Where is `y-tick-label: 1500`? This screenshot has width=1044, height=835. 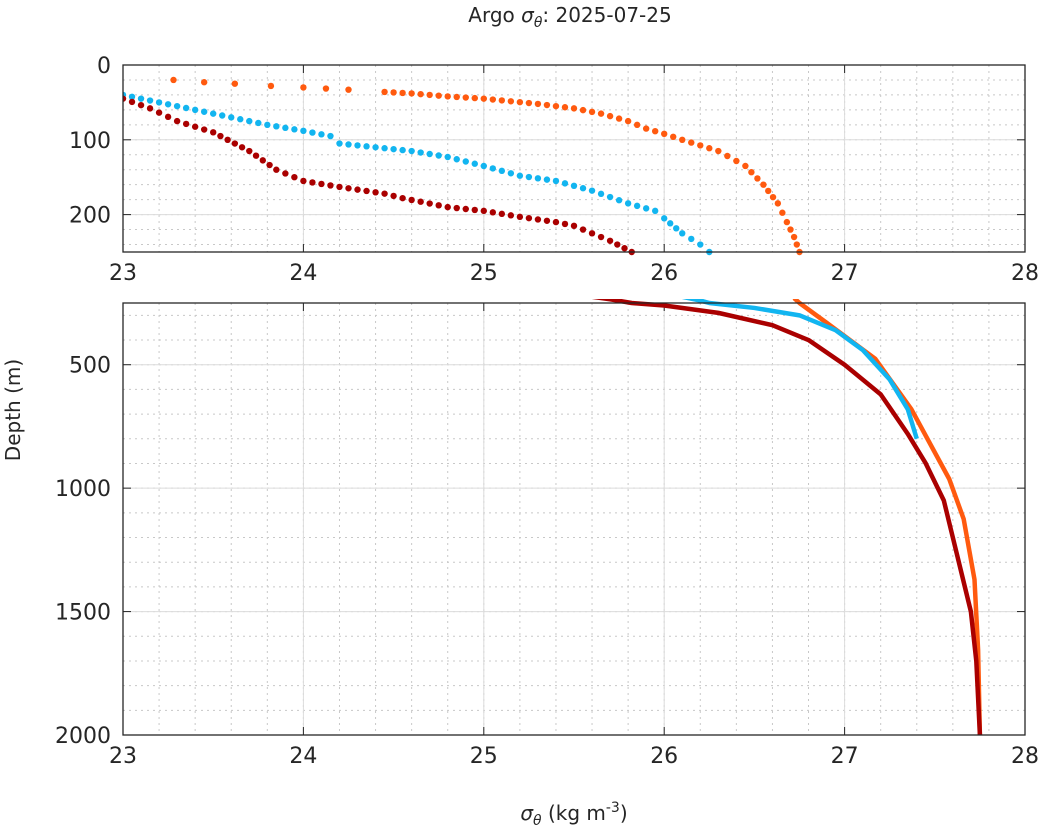 y-tick-label: 1500 is located at coordinates (83, 613).